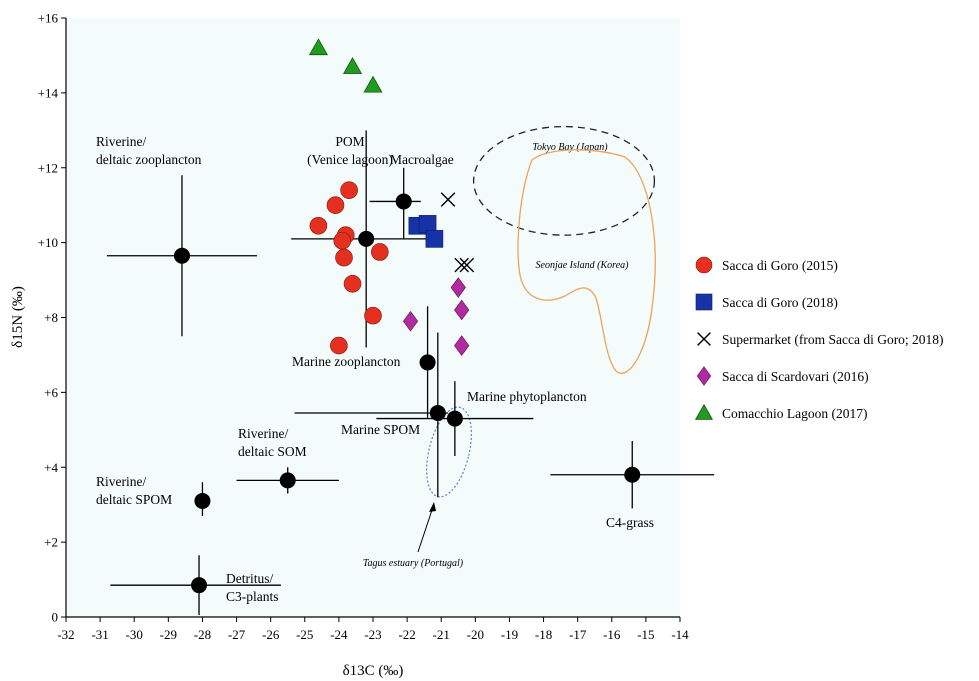  I want to click on seonjae-island-region, so click(586, 261).